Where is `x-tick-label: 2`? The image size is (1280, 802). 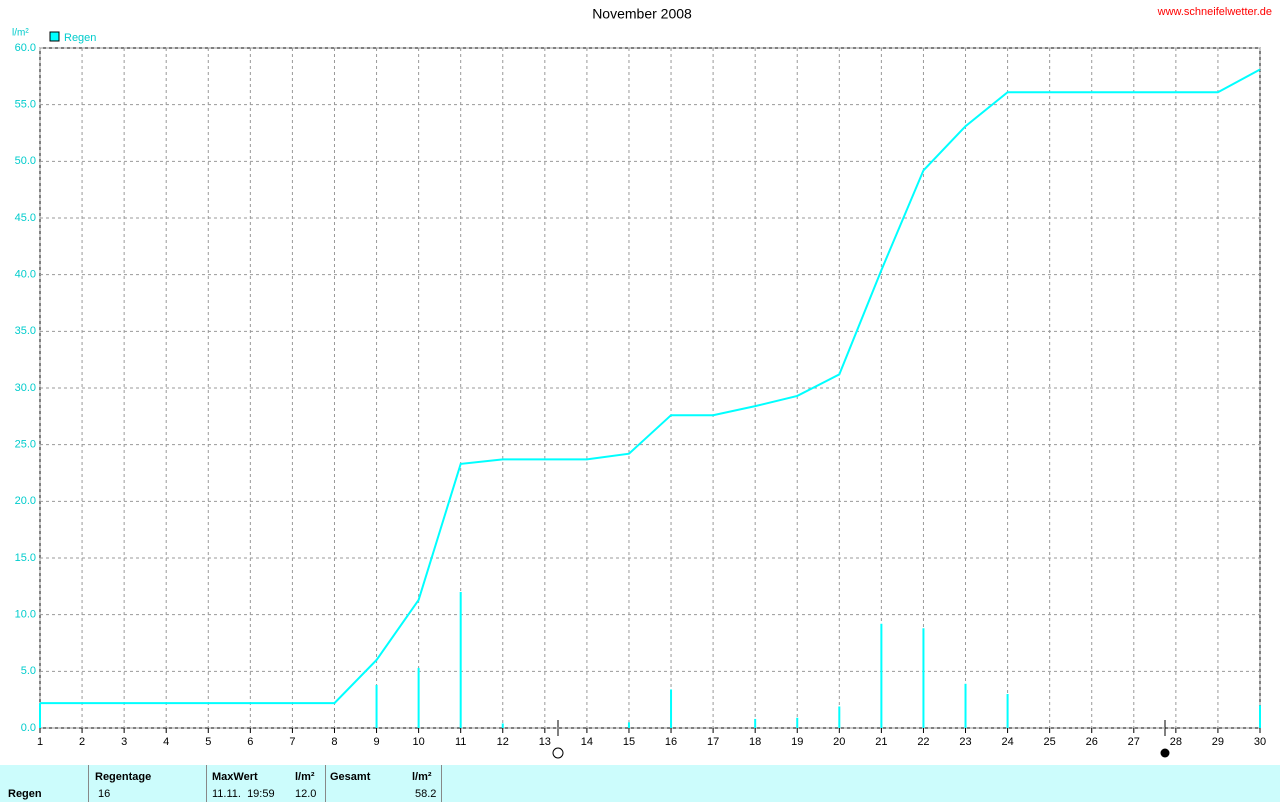 x-tick-label: 2 is located at coordinates (82, 742).